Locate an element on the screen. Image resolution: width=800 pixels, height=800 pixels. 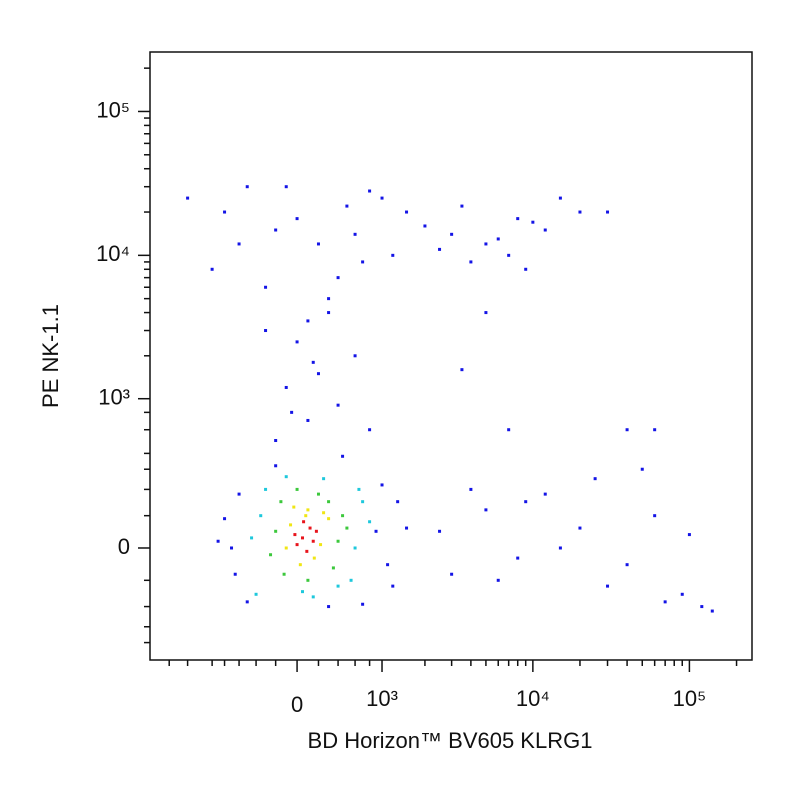
x-tick-label: 0 is located at coordinates (297, 704).